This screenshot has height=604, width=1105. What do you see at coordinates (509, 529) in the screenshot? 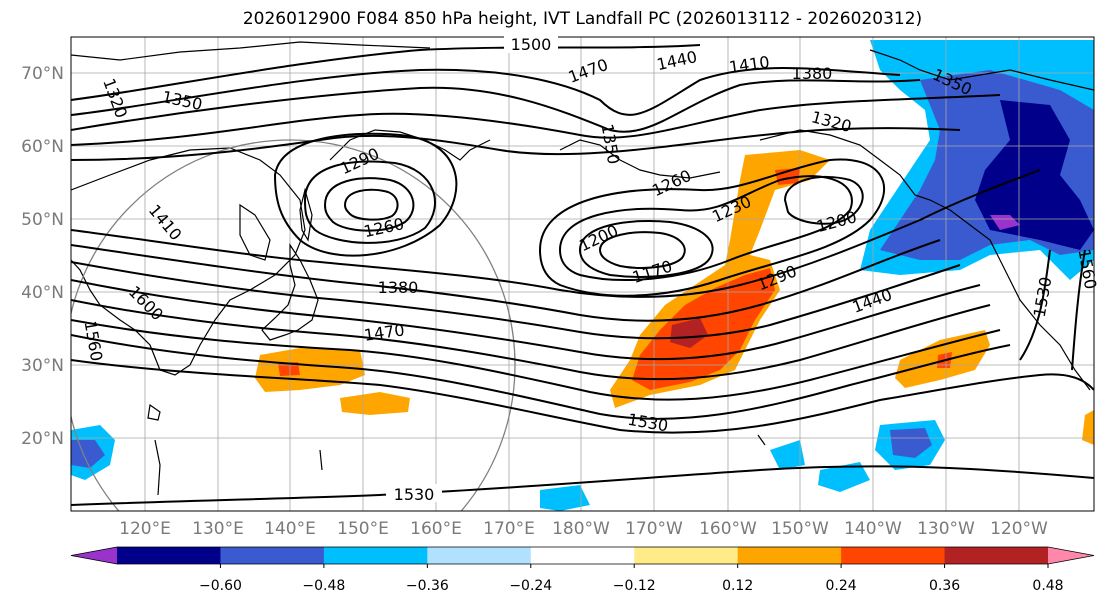
I see `lon-label: 170°E` at bounding box center [509, 529].